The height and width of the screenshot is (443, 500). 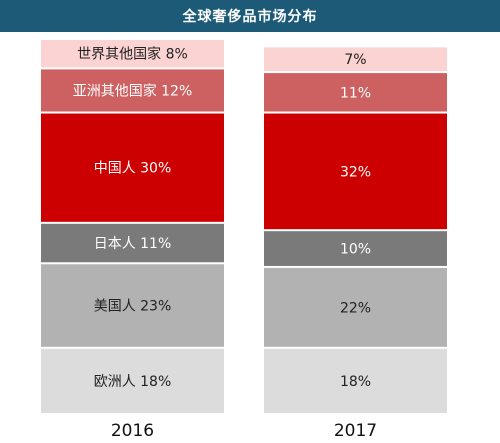 I want to click on segment-label-2017-4: 11%, so click(x=355, y=93).